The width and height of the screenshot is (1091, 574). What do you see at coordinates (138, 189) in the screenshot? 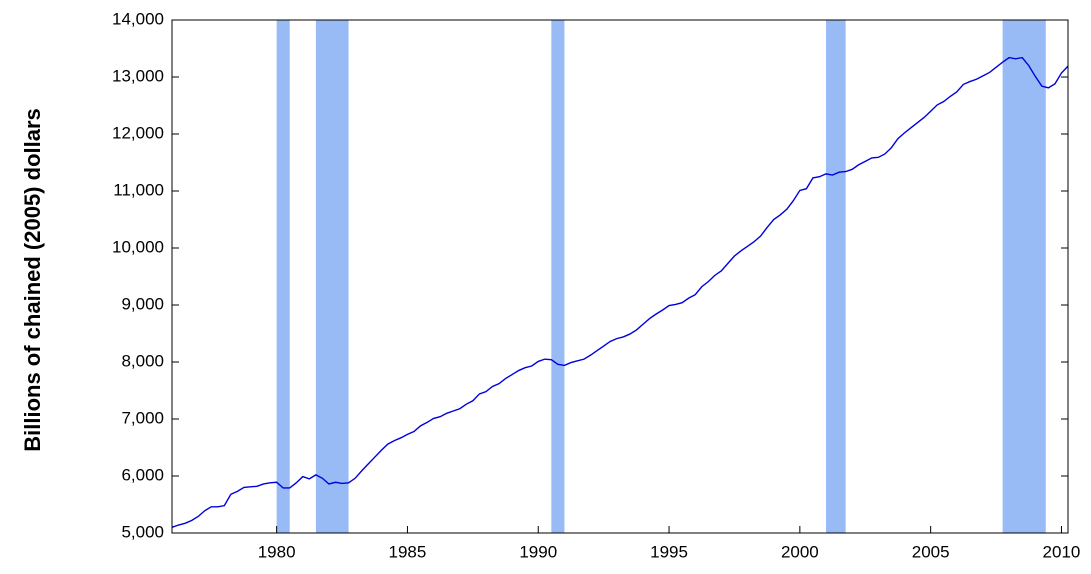
I see `y-tick-label: 11,000` at bounding box center [138, 189].